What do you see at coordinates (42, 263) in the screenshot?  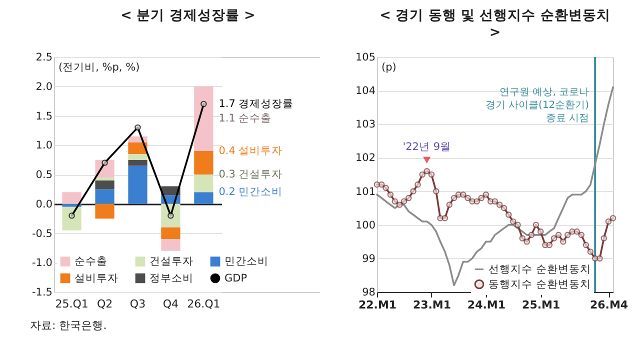 I see `y-tick-label: -1.0` at bounding box center [42, 263].